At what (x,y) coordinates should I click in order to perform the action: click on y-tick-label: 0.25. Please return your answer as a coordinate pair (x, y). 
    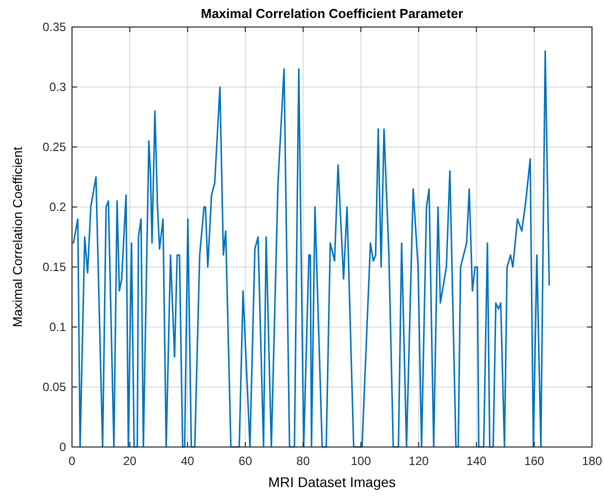
    Looking at the image, I should click on (54, 147).